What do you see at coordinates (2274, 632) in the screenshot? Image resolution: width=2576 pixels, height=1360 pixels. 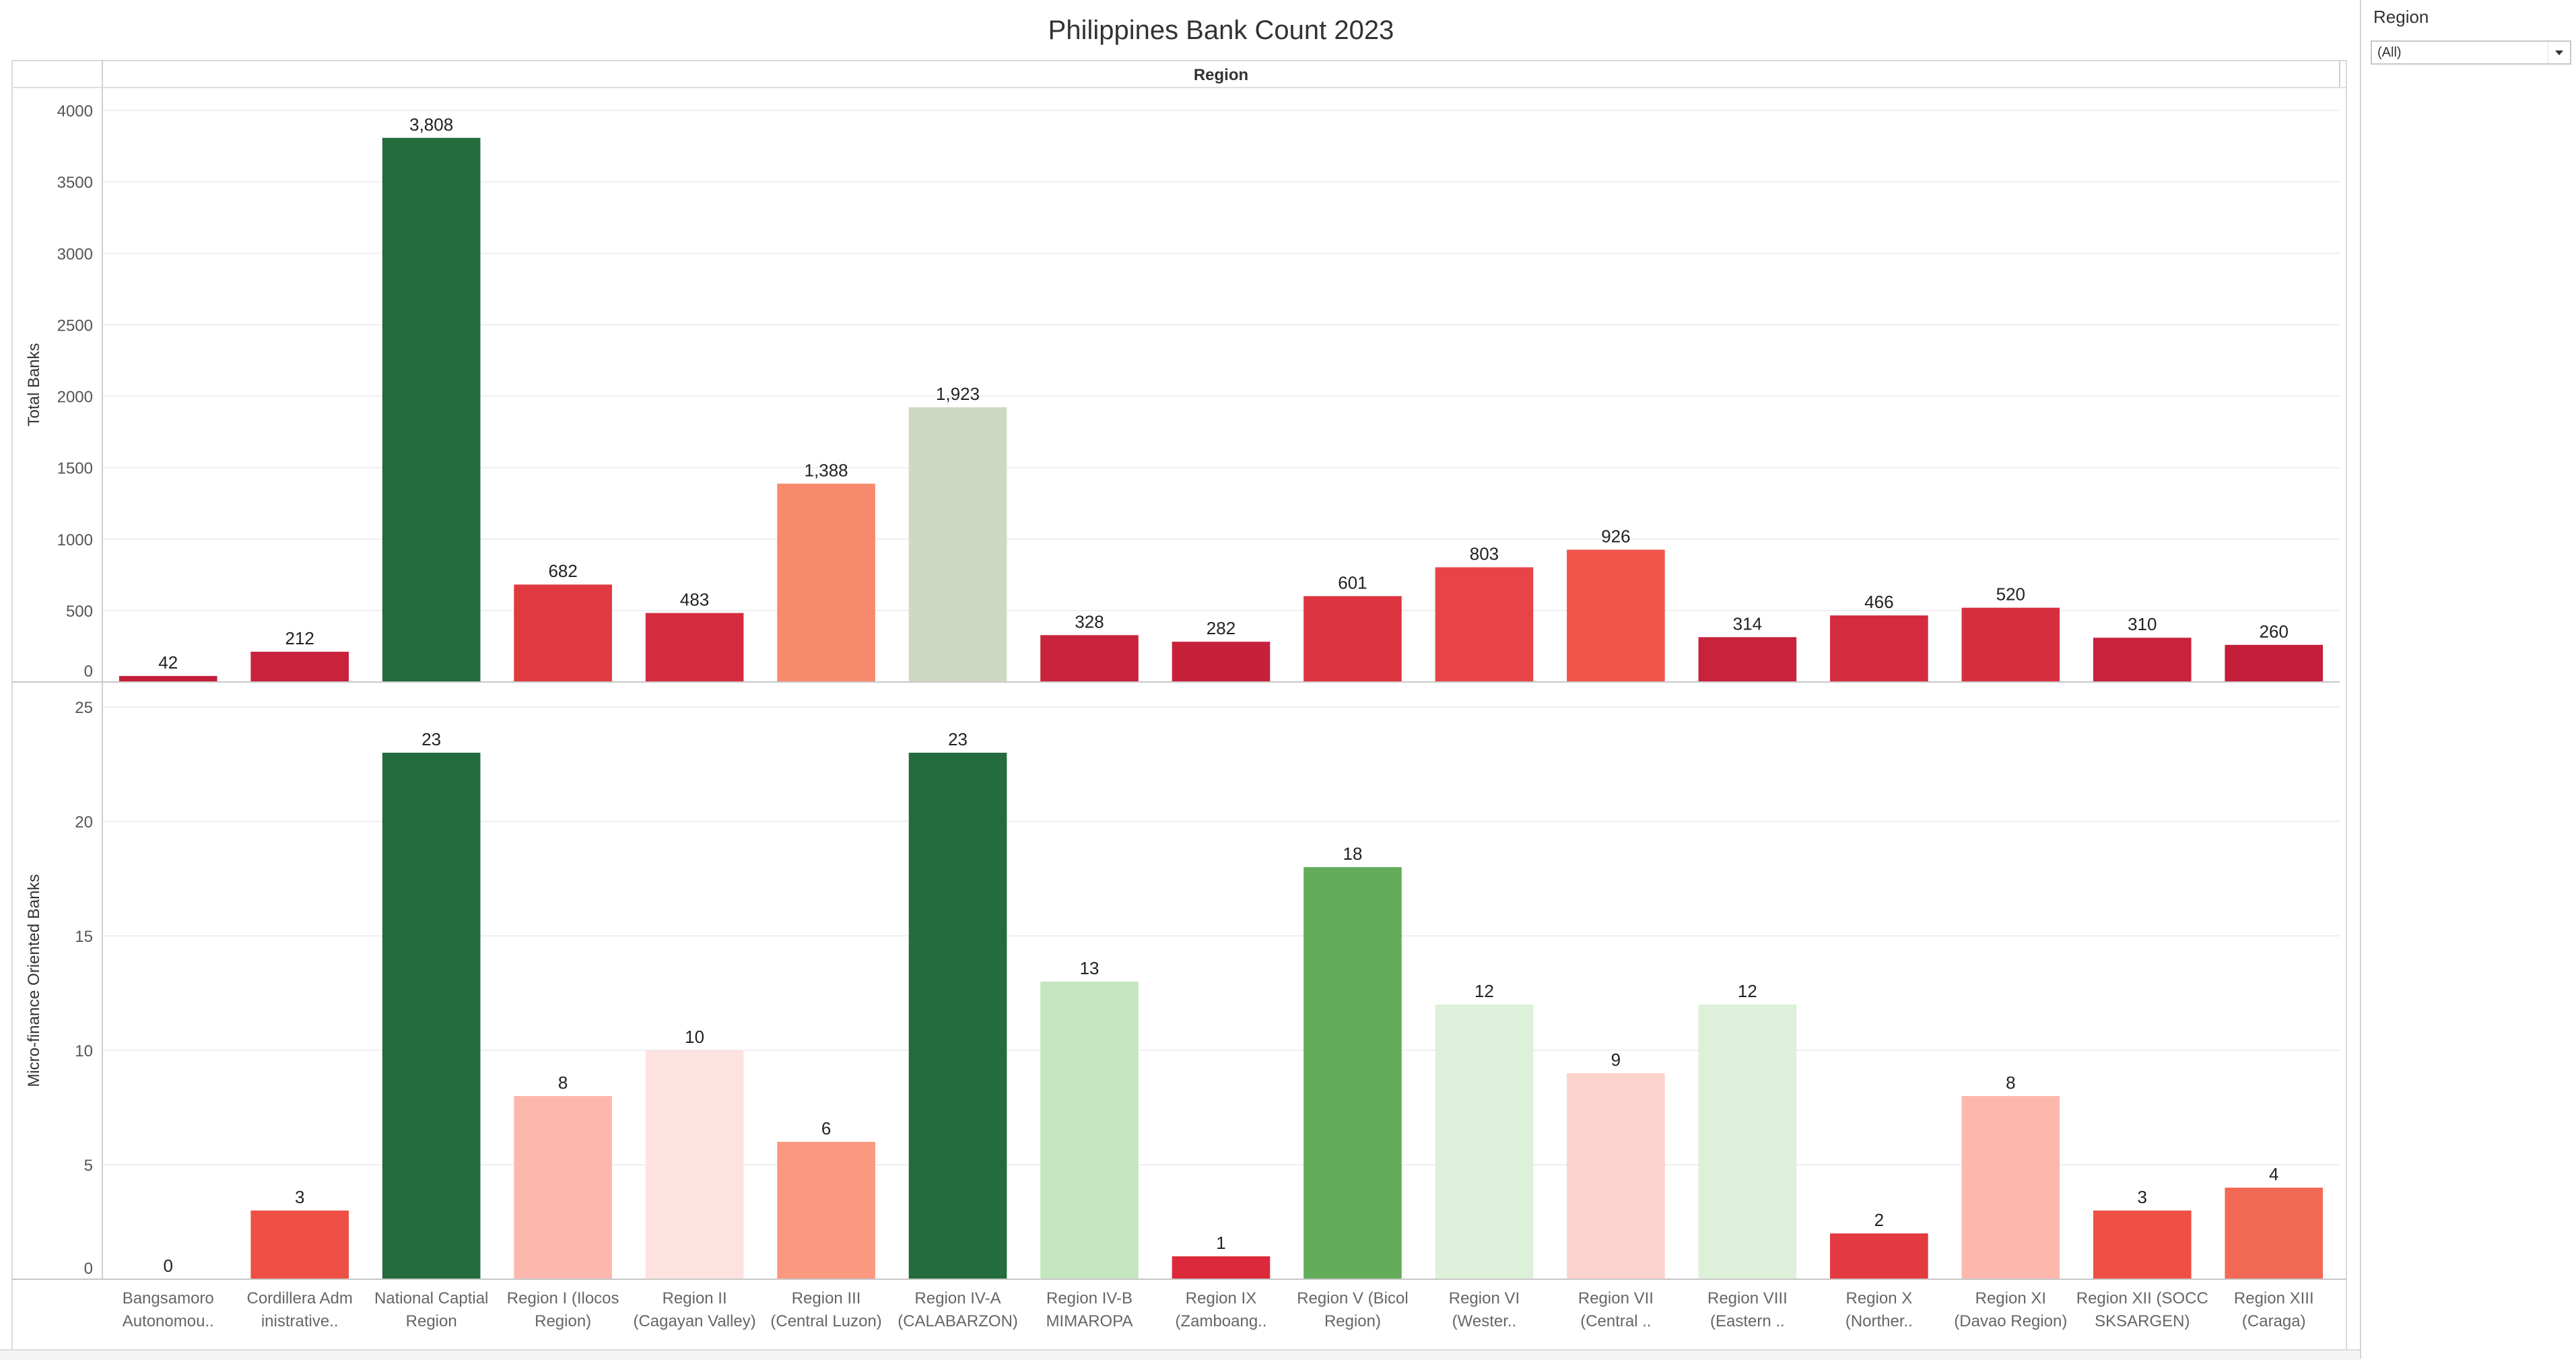 I see `data-label: 260` at bounding box center [2274, 632].